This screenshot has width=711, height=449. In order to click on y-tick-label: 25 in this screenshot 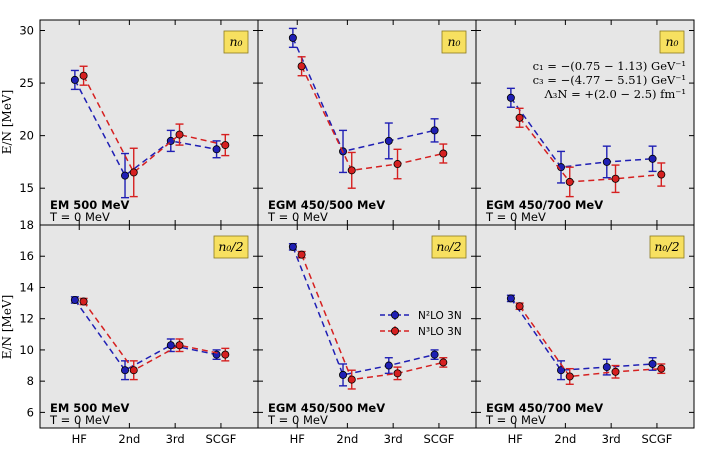, I will do `click(26, 83)`.